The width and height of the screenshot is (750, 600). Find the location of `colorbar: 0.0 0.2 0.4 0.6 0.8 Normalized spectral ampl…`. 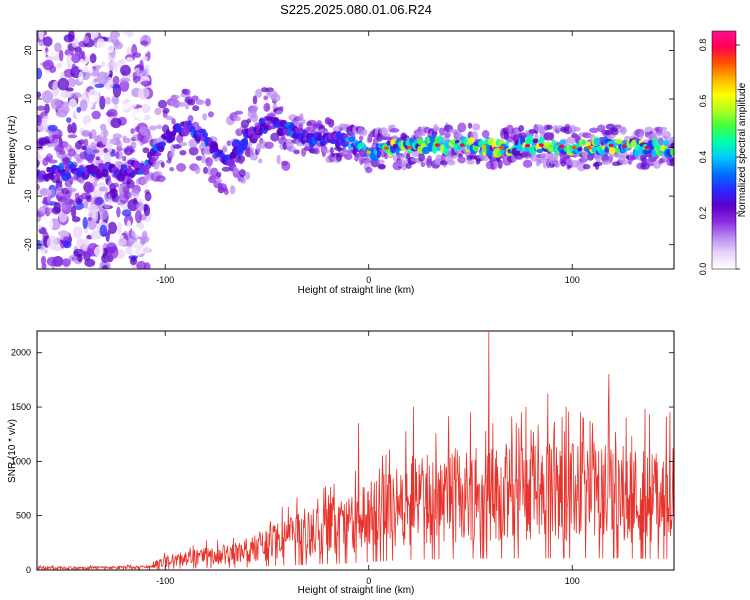

colorbar: 0.0 0.2 0.4 0.6 0.8 Normalized spectral ampl… is located at coordinates (723, 152).